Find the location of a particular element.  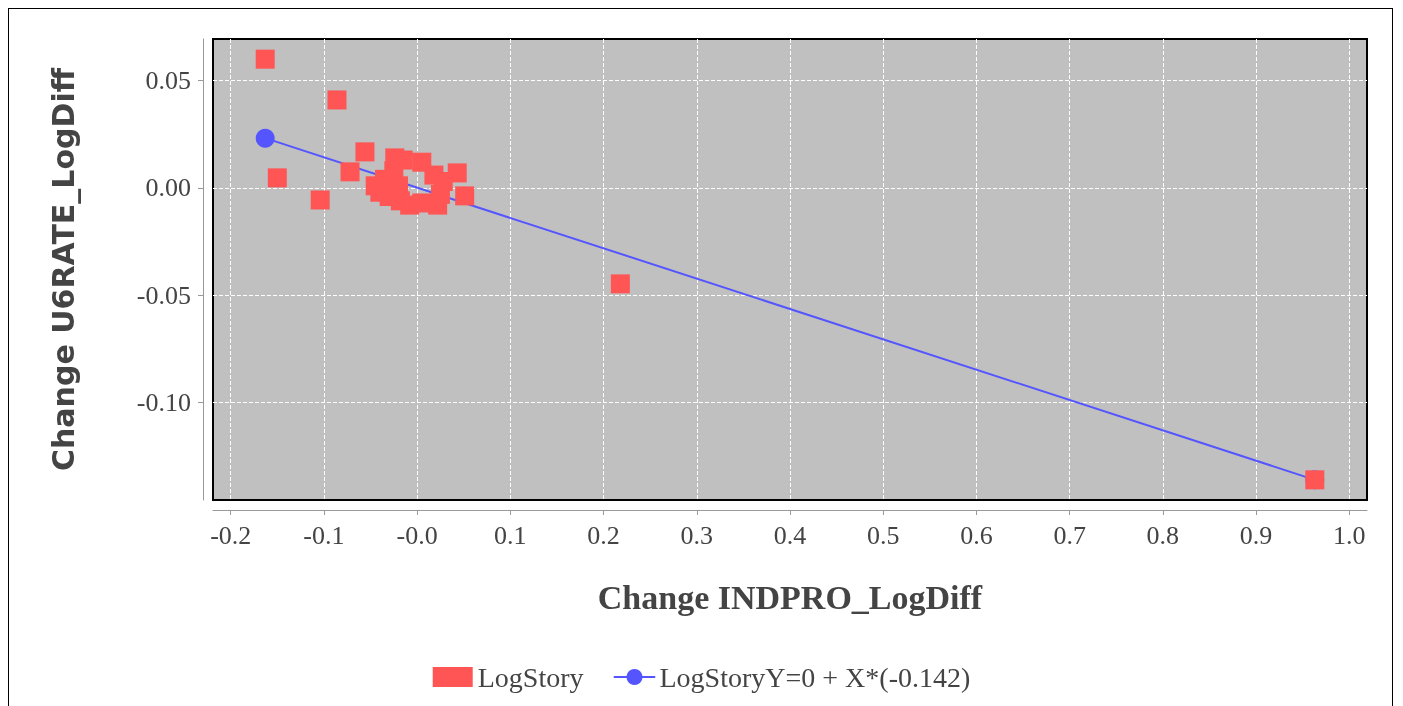

y-tick-label: 0.00 is located at coordinates (168, 188).